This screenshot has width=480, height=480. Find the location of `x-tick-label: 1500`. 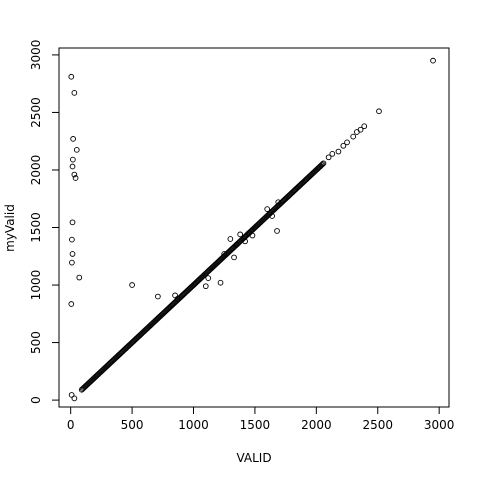

x-tick-label: 1500 is located at coordinates (255, 425).